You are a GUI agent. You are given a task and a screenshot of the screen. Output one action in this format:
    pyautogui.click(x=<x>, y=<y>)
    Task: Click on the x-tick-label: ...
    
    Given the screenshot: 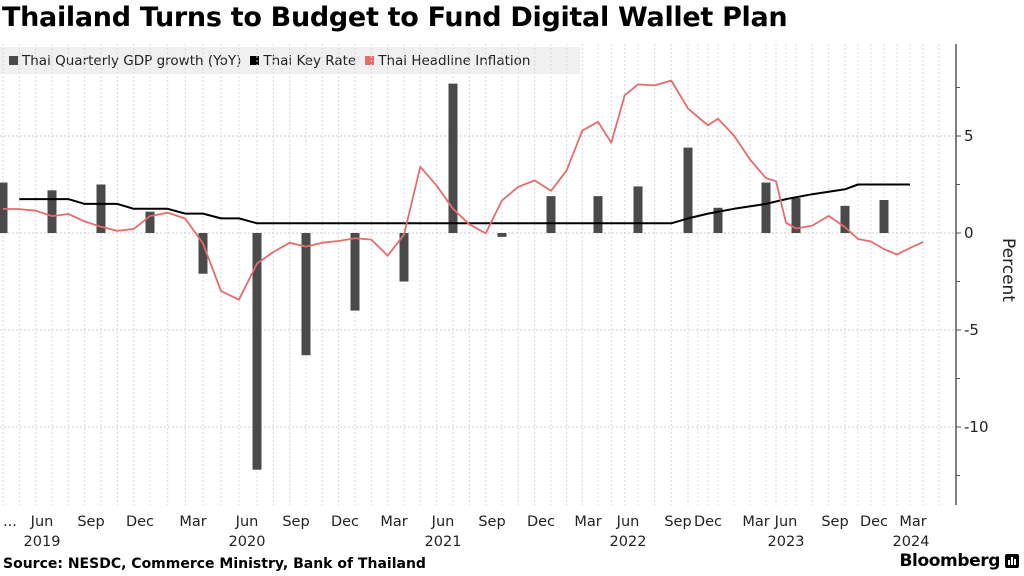 What is the action you would take?
    pyautogui.click(x=10, y=522)
    